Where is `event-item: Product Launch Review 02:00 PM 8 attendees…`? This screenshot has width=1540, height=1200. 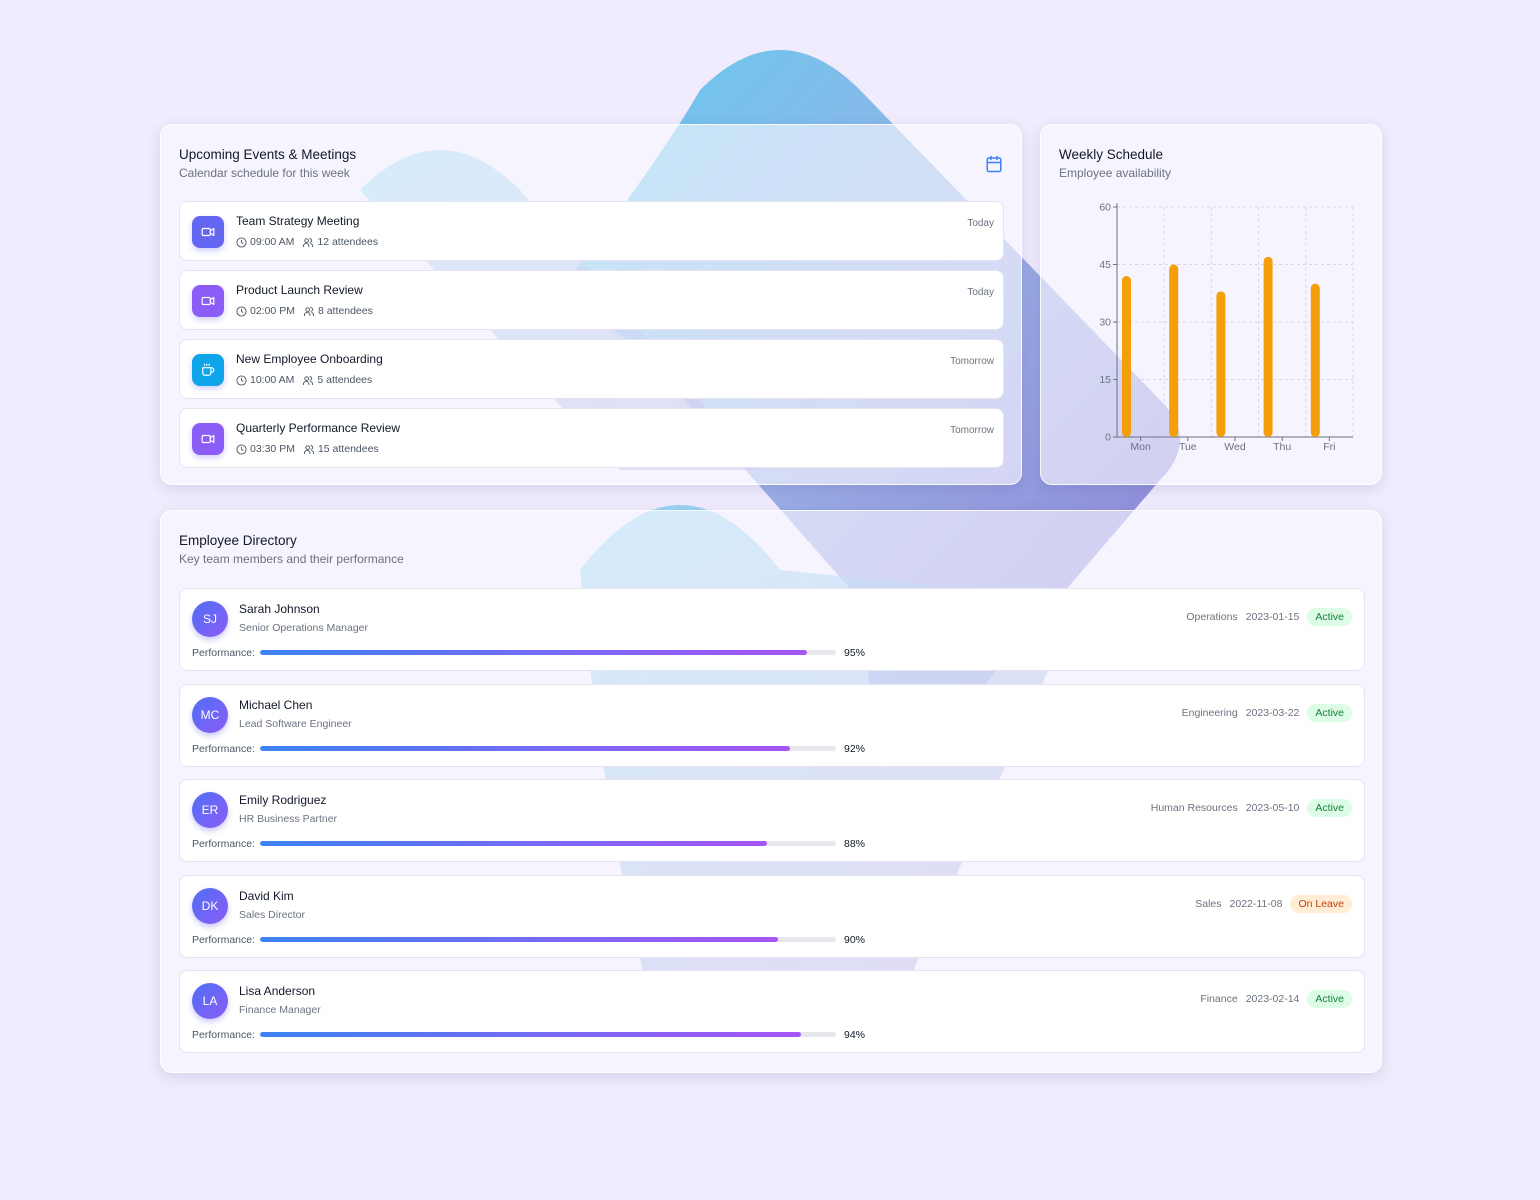
event-item: Product Launch Review 02:00 PM 8 attendees… is located at coordinates (591, 300).